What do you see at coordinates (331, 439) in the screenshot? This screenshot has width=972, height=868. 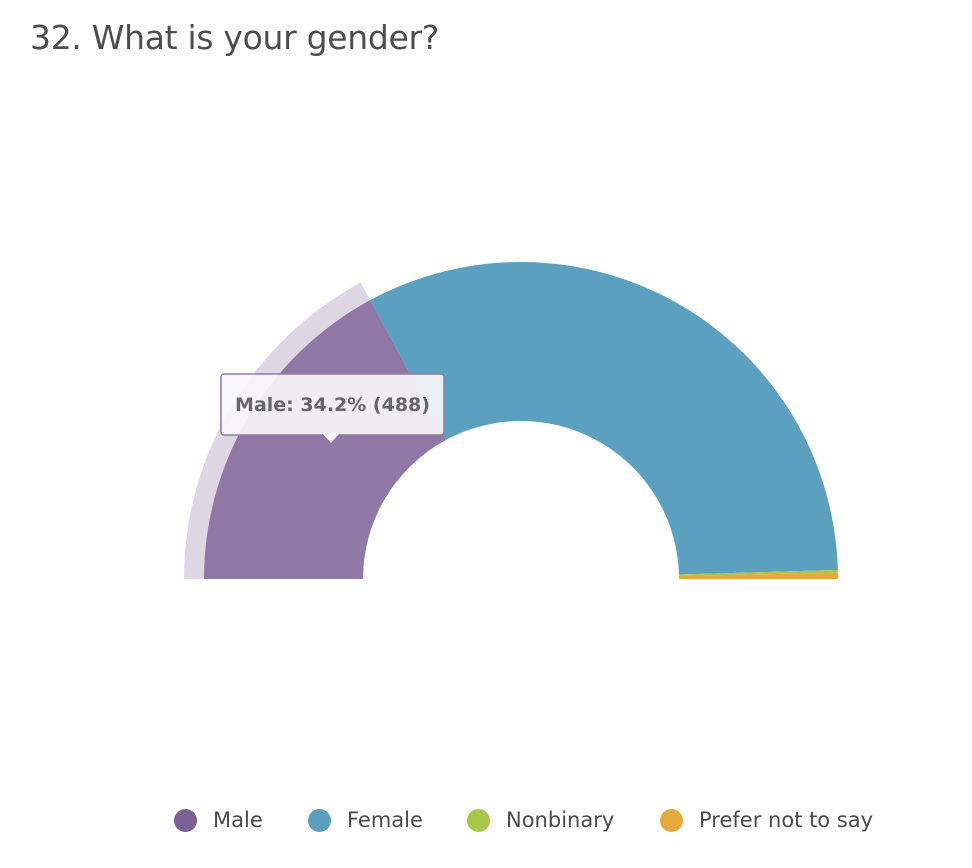 I see `tooltip-pointer` at bounding box center [331, 439].